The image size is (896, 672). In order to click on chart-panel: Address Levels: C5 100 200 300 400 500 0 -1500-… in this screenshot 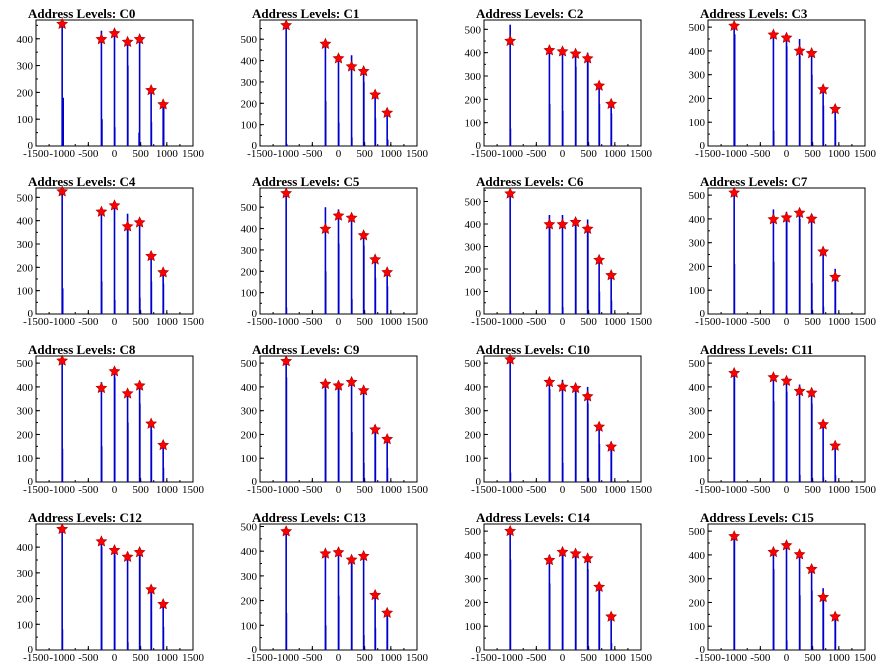, I will do `click(336, 252)`.